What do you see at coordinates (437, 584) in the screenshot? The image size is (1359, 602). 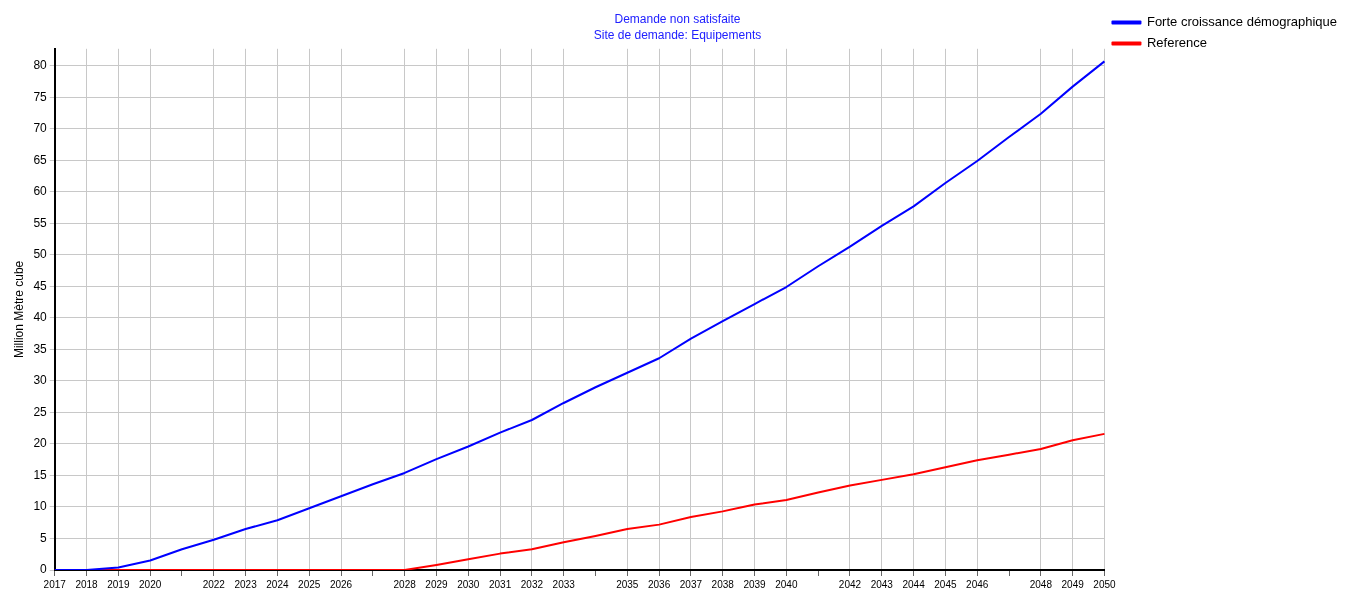 I see `x-tick-label: 2029` at bounding box center [437, 584].